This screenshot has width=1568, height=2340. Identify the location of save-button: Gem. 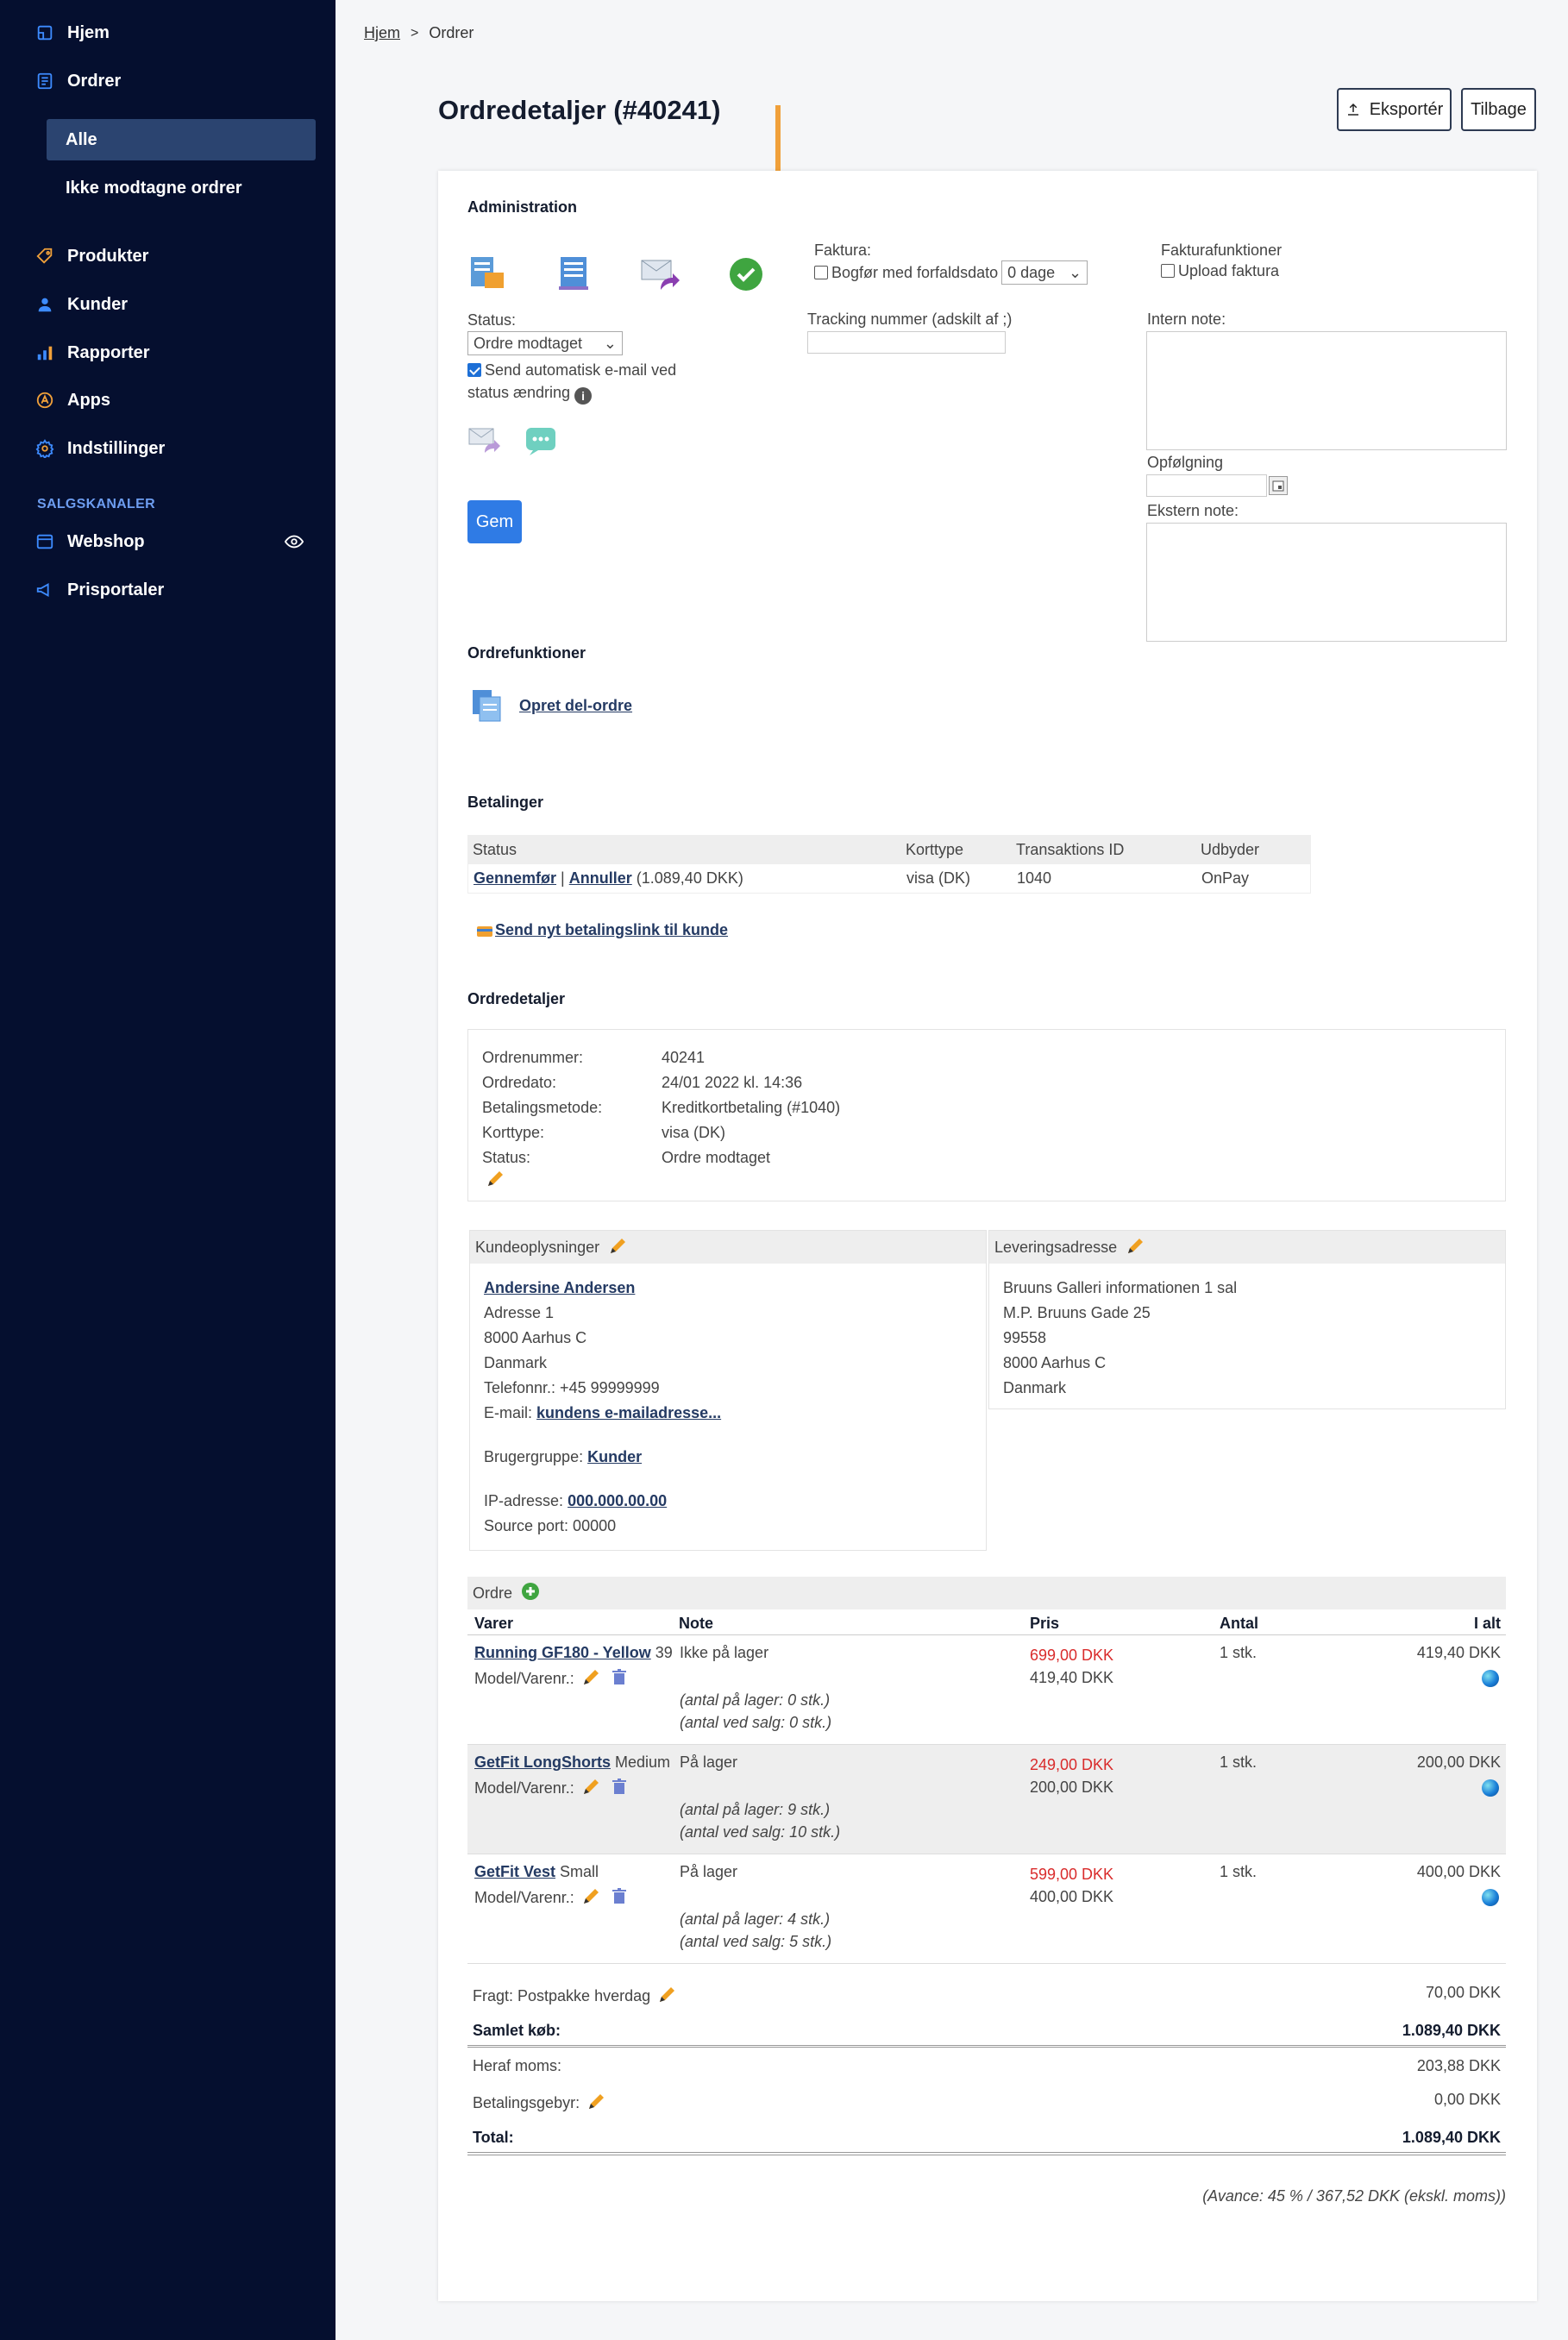
(494, 522).